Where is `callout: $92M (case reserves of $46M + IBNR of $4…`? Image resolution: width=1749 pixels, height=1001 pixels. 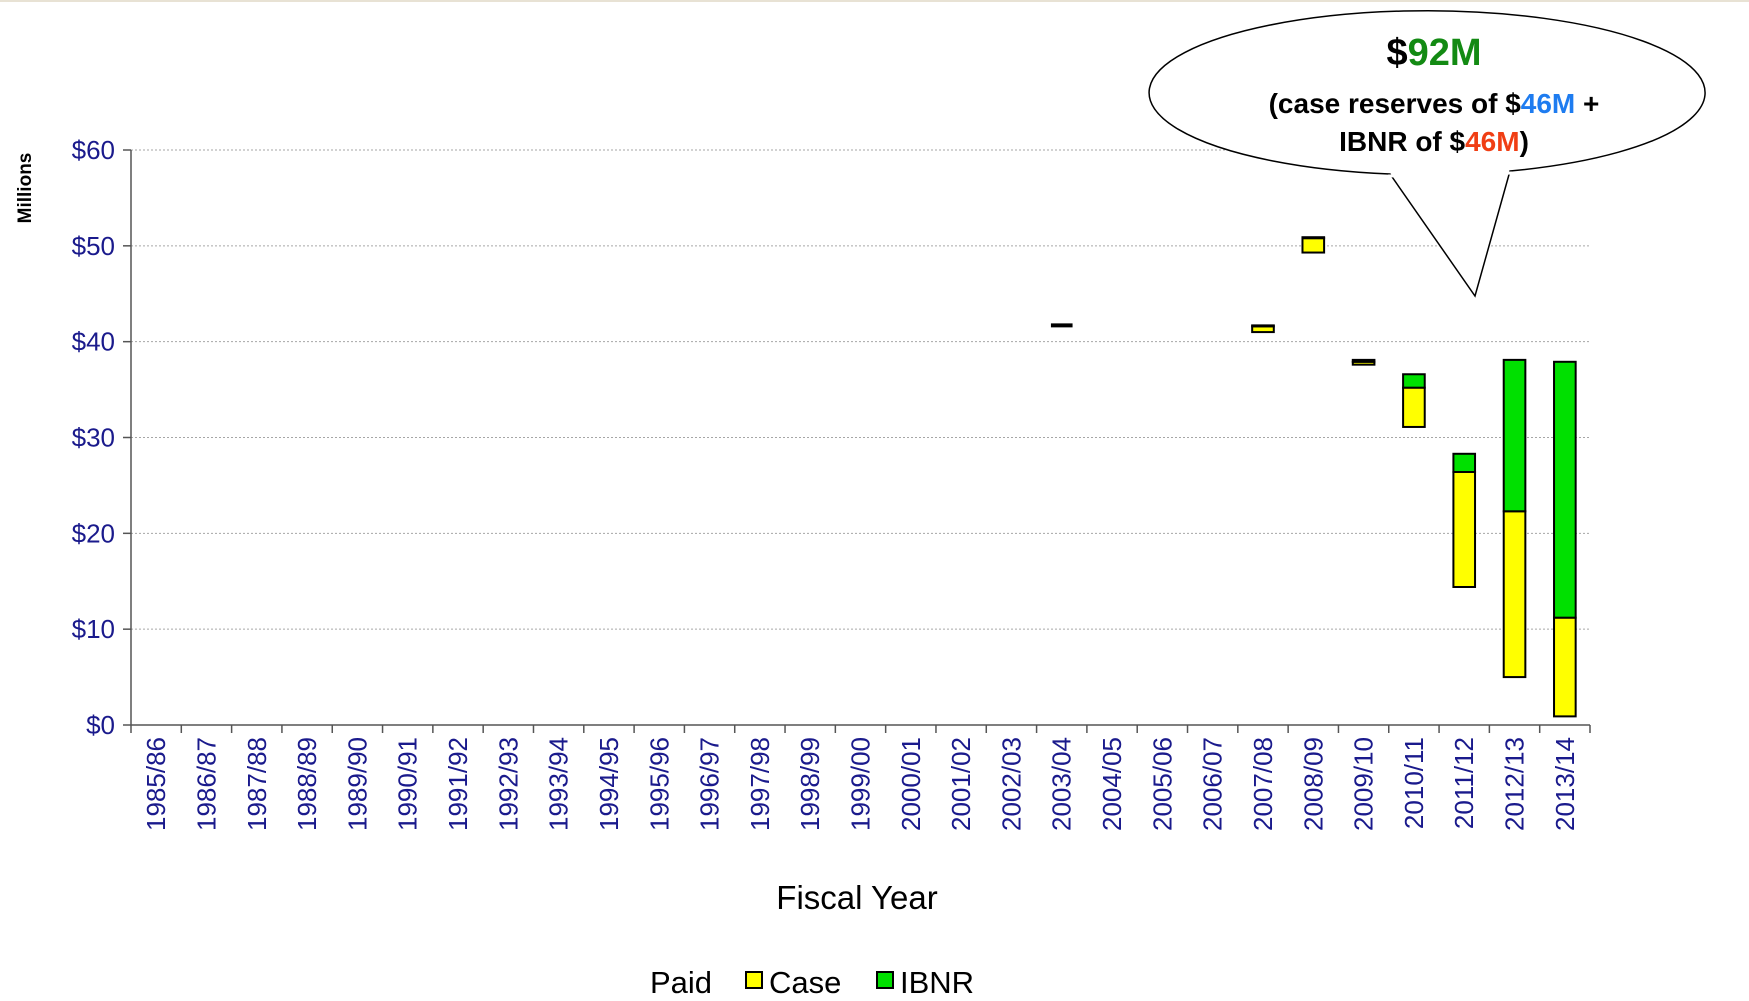 callout: $92M (case reserves of $46M + IBNR of $4… is located at coordinates (1427, 153).